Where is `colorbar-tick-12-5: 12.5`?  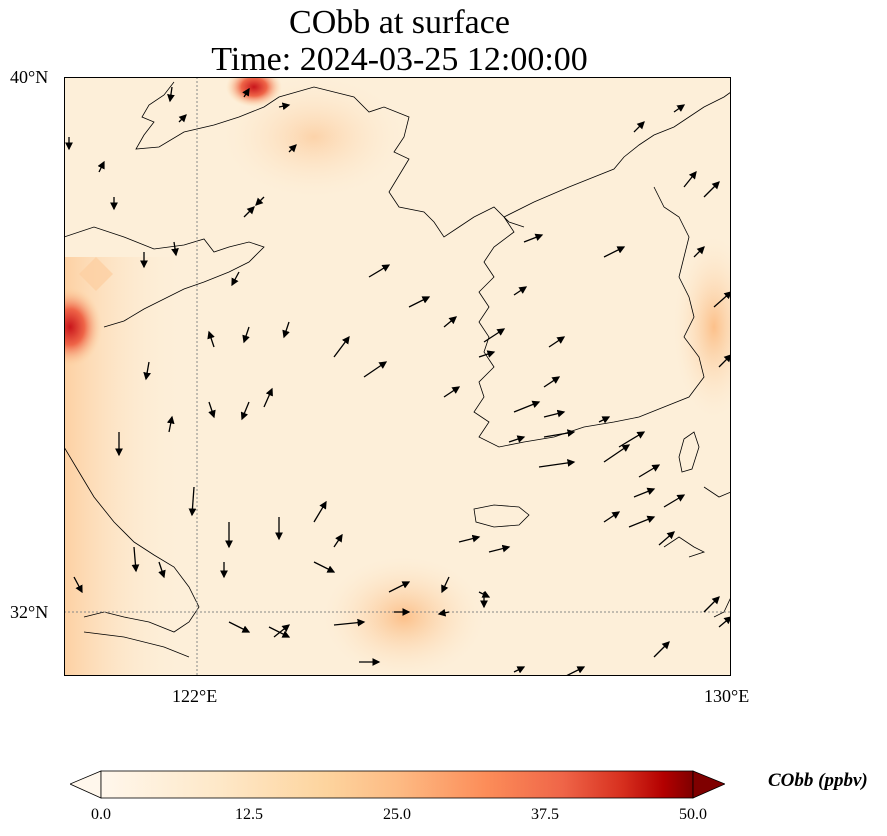 colorbar-tick-12-5: 12.5 is located at coordinates (249, 814).